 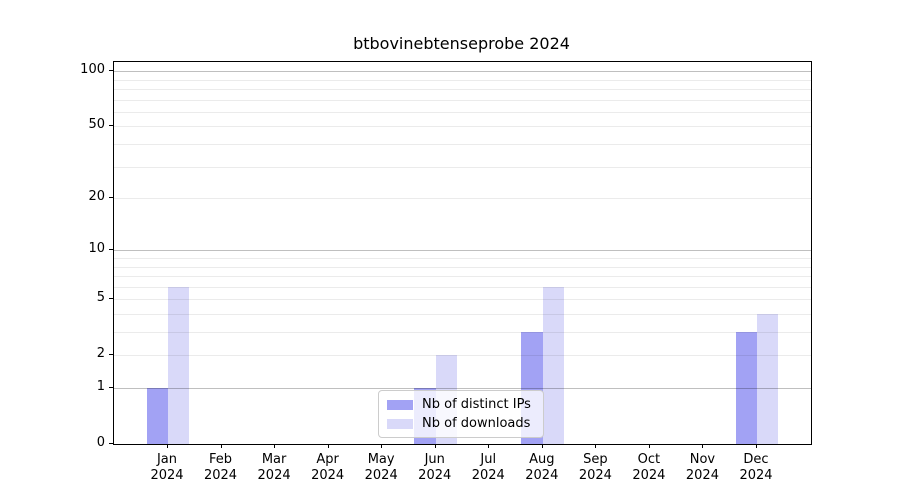 What do you see at coordinates (649, 459) in the screenshot?
I see `x-tick-month: Oct` at bounding box center [649, 459].